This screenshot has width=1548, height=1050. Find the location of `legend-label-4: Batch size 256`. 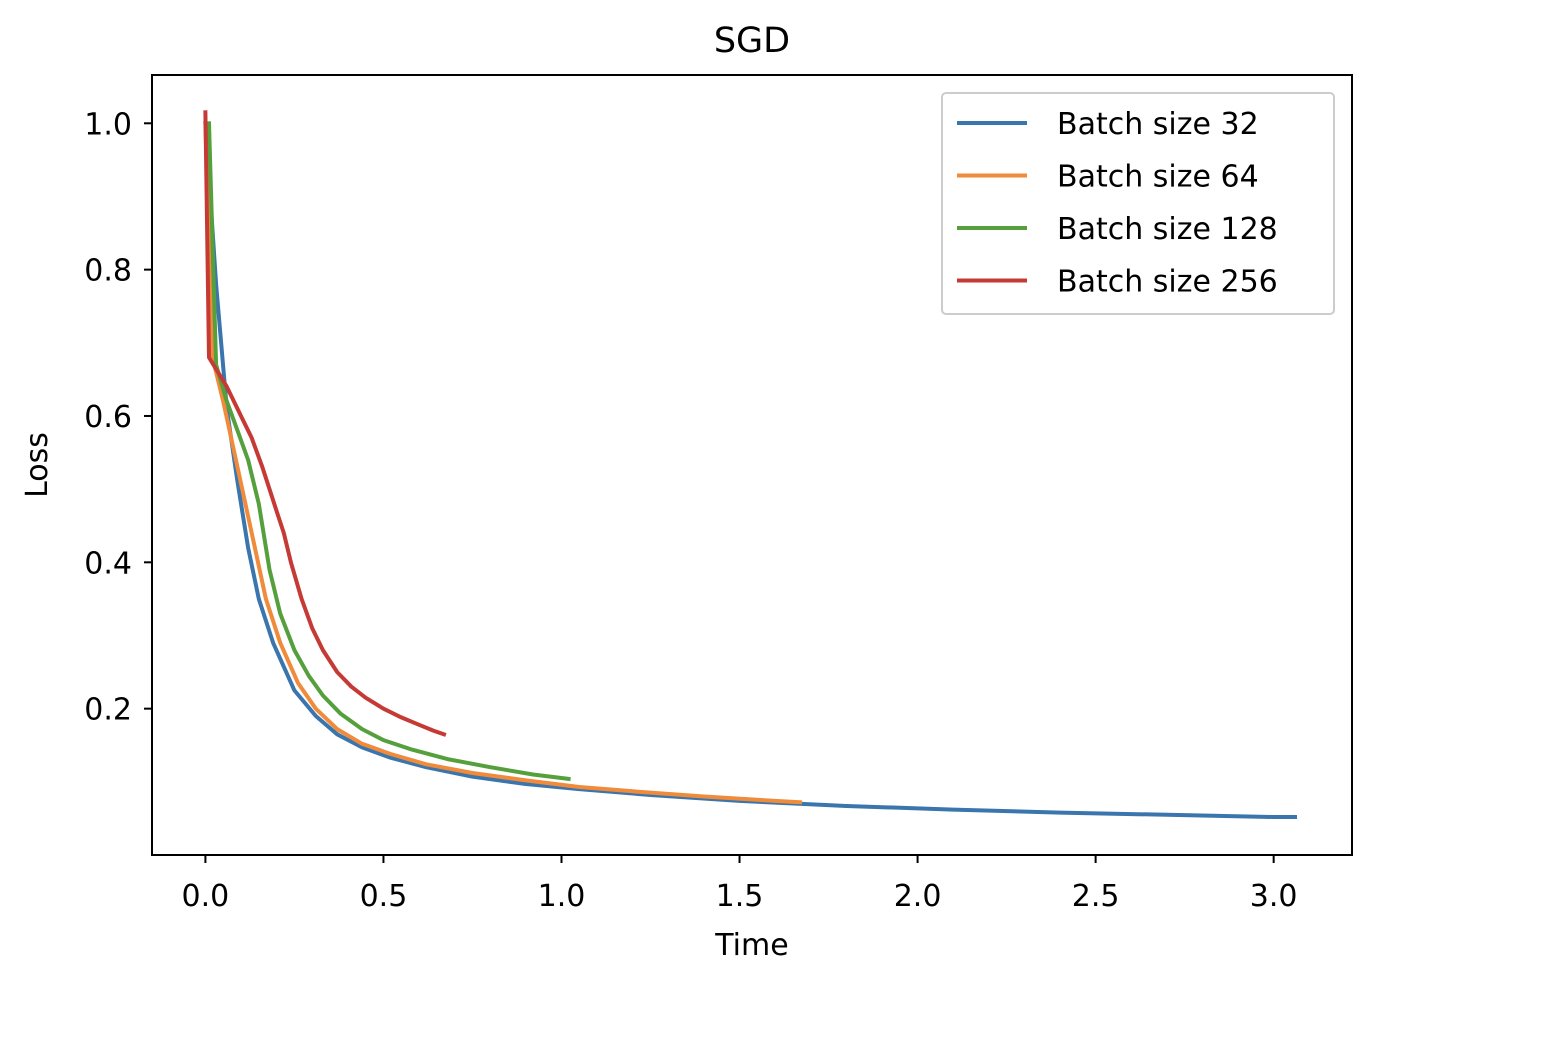

legend-label-4: Batch size 256 is located at coordinates (1167, 282).